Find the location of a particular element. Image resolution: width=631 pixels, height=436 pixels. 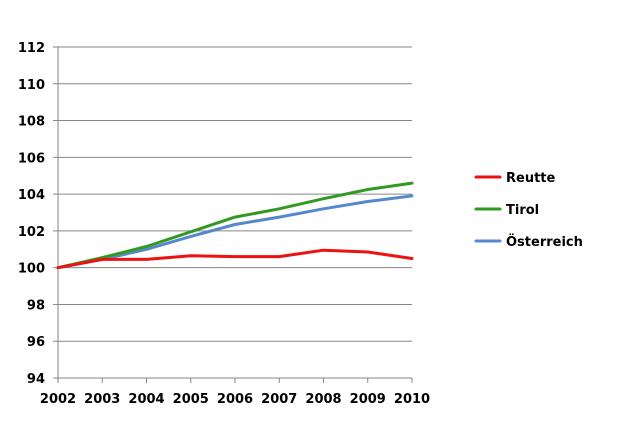

legend-label: Reutte is located at coordinates (531, 178).